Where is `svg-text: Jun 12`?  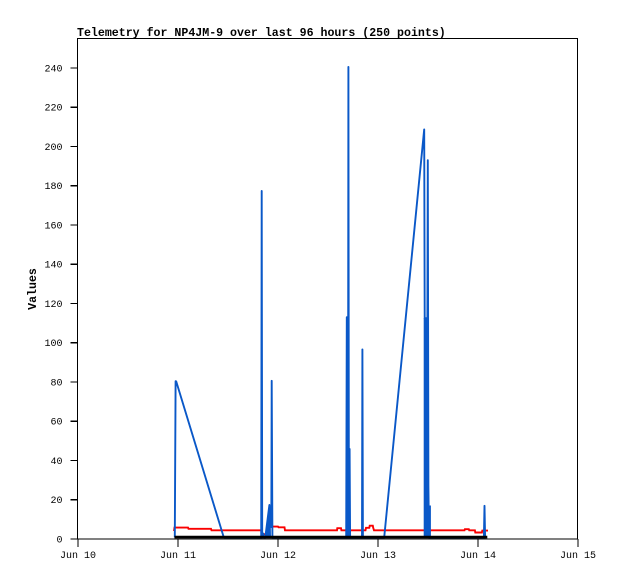 svg-text: Jun 12 is located at coordinates (278, 556).